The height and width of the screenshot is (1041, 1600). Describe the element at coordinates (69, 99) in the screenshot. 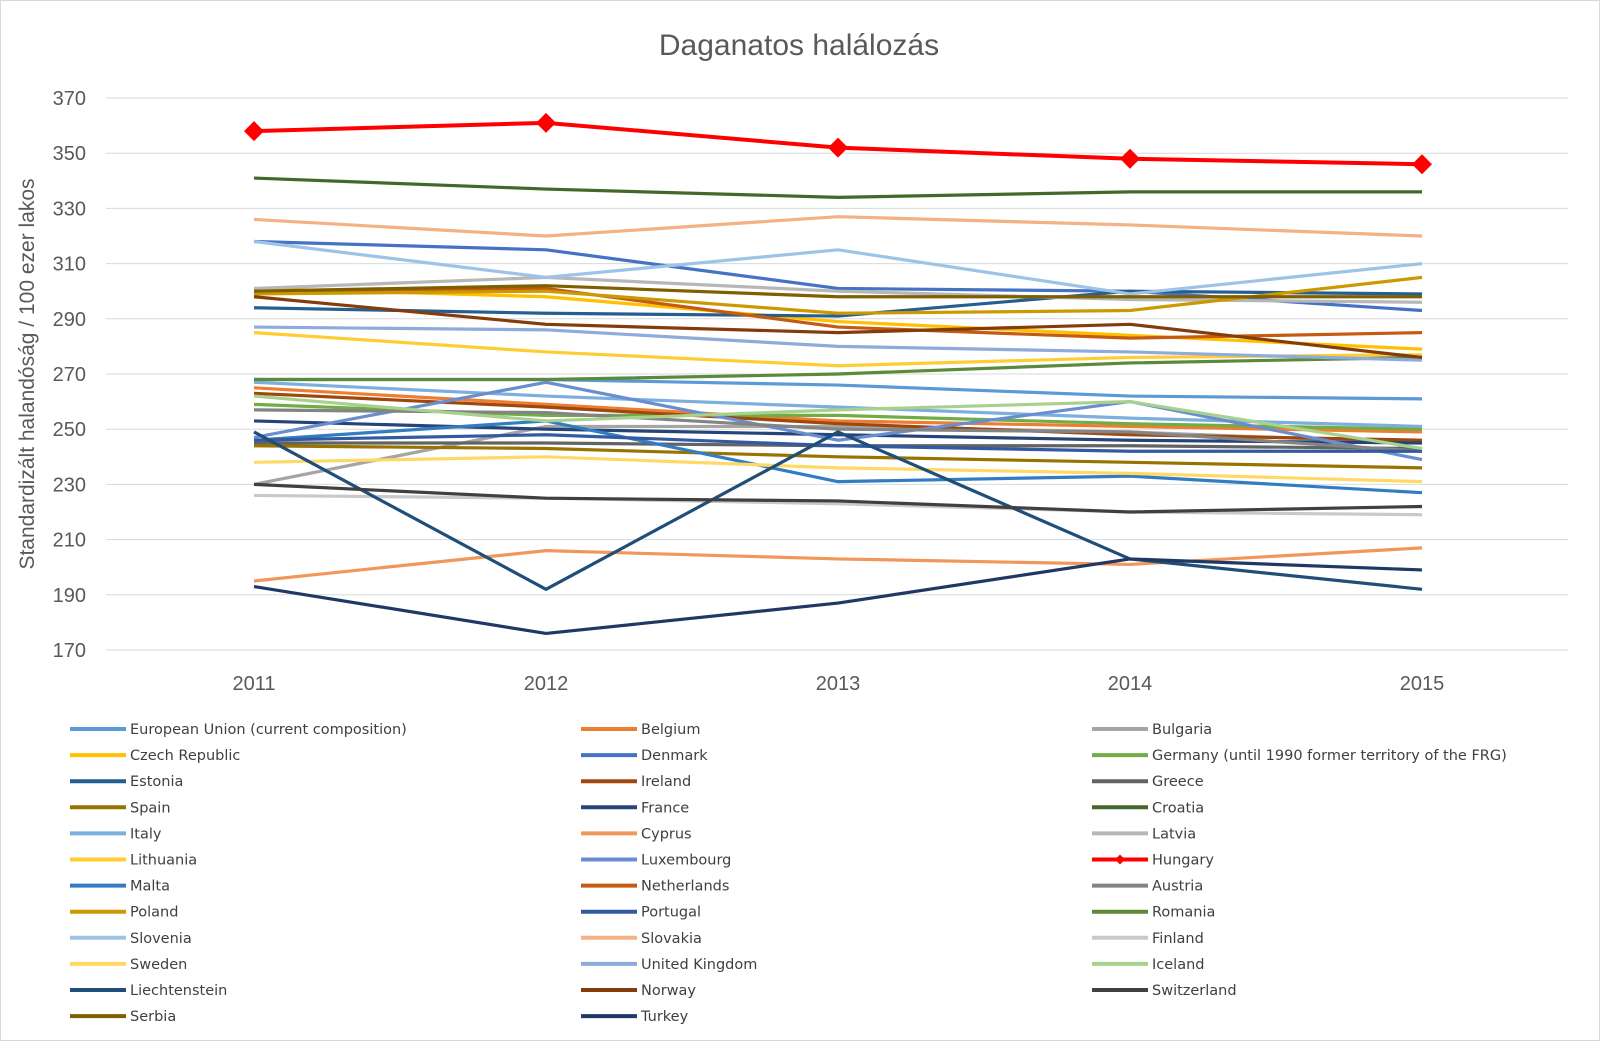

I see `y-tick-label: 370` at that location.